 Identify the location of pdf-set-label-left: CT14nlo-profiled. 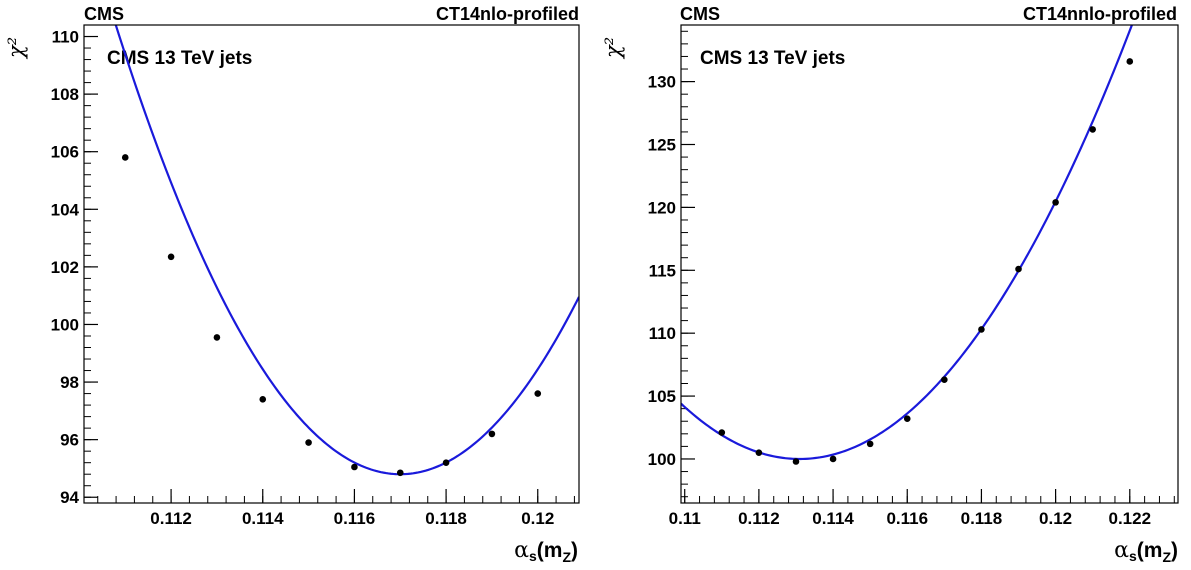
(507, 14).